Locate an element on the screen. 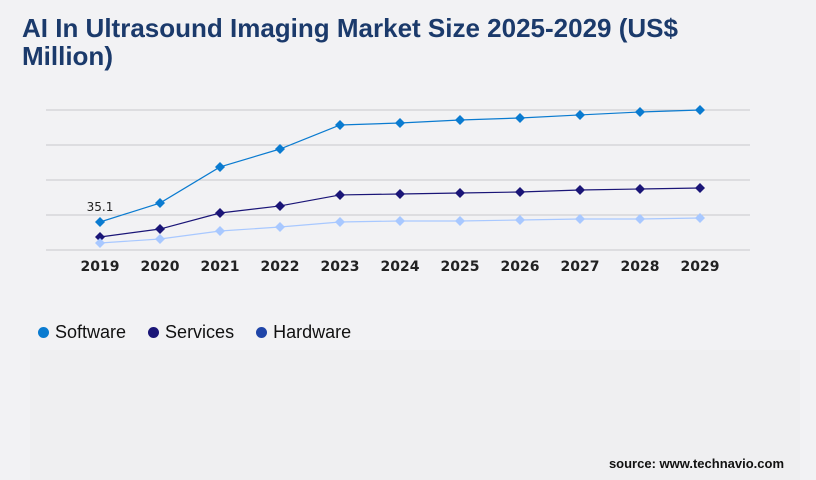 This screenshot has height=480, width=816. legend-item-hardware: Hardware is located at coordinates (303, 332).